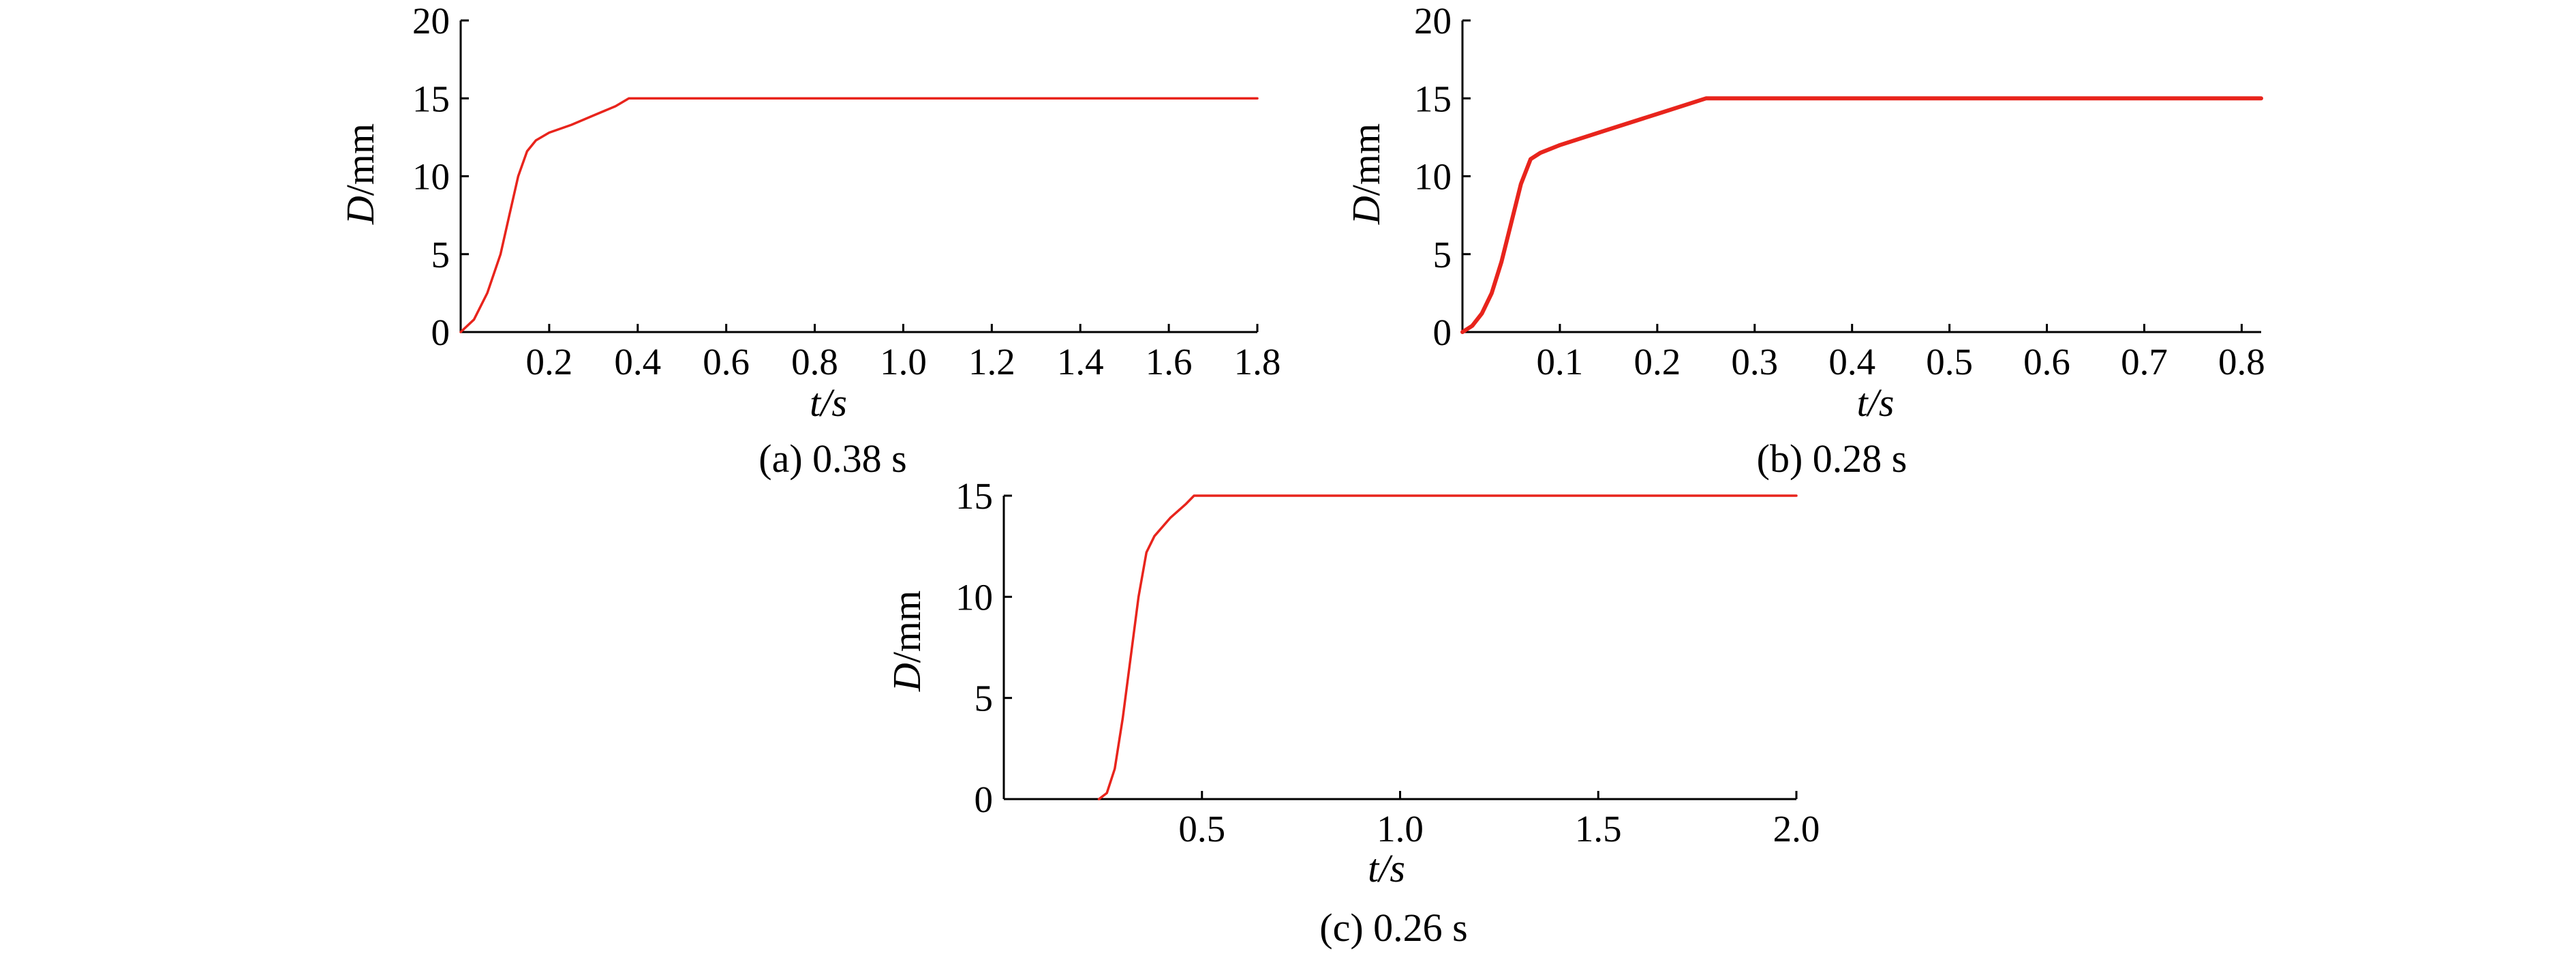  What do you see at coordinates (1796, 829) in the screenshot?
I see `x-tick-label: 2.0` at bounding box center [1796, 829].